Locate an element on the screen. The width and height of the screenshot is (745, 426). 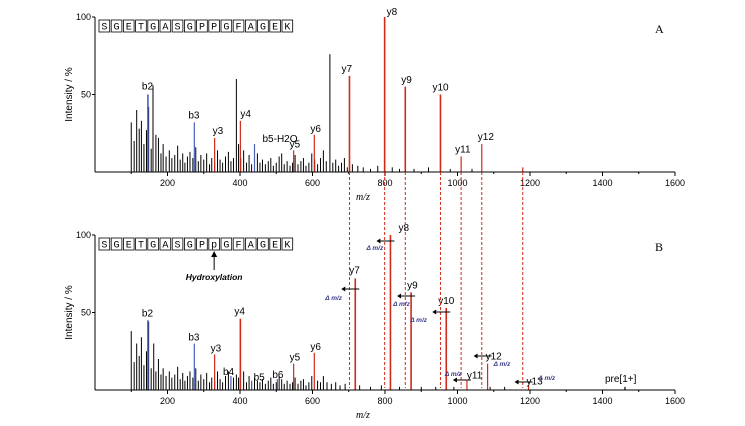
panel-label-B: B is located at coordinates (659, 247).